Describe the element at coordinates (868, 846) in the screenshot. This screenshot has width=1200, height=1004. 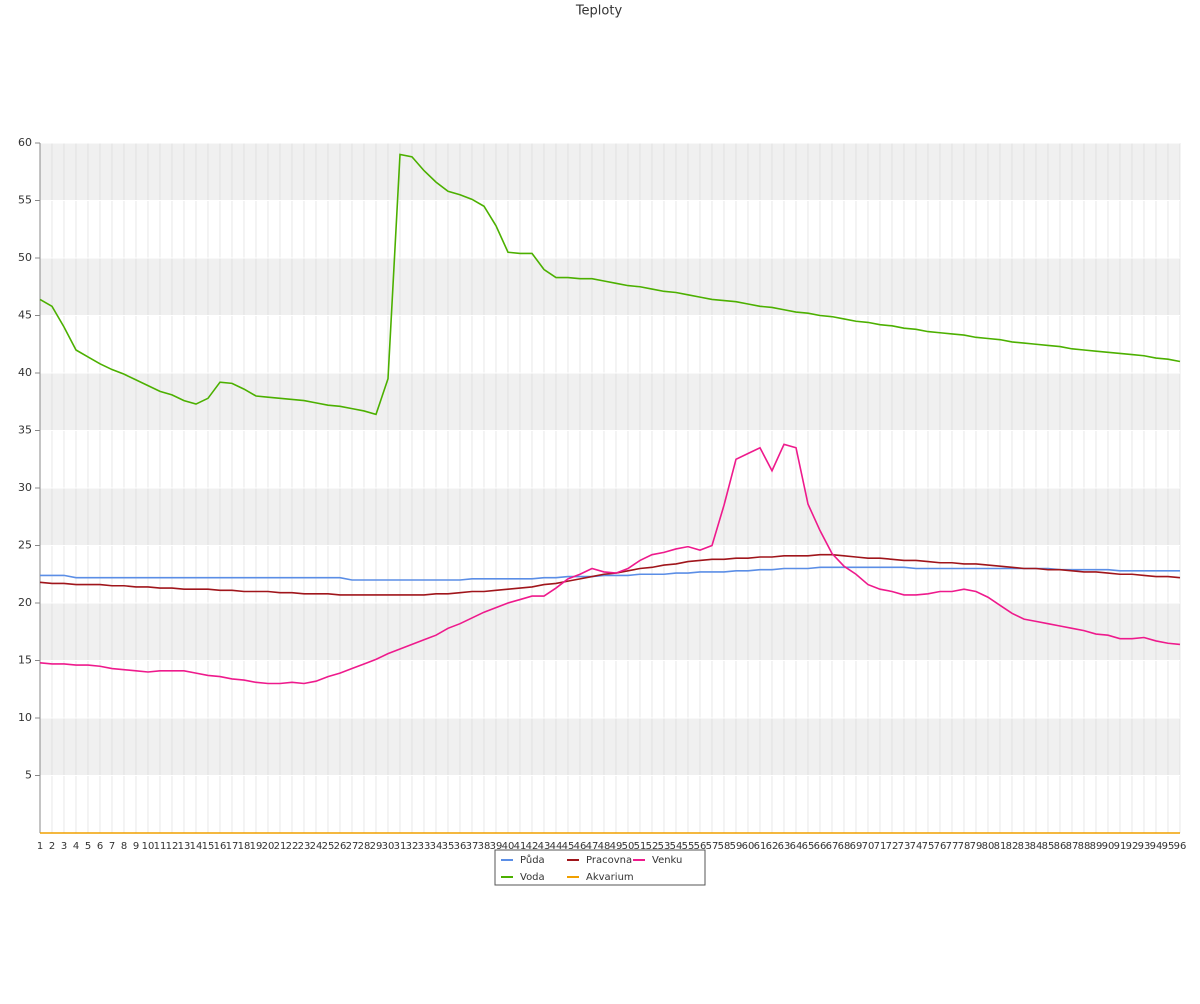
I see `x-tick-label: 70` at that location.